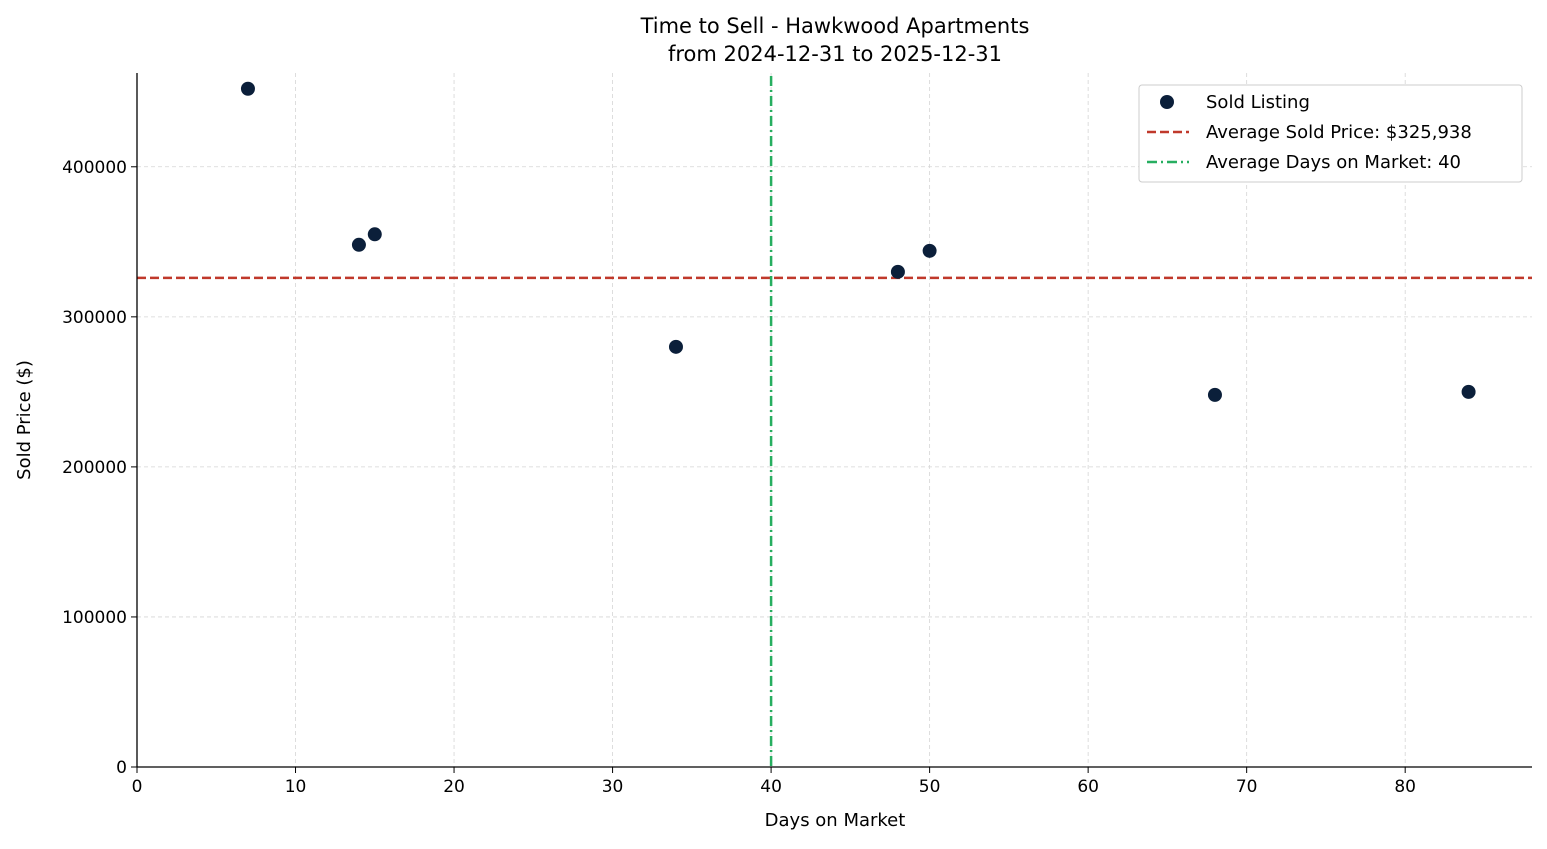  What do you see at coordinates (94, 318) in the screenshot?
I see `y-tick-label: 300000` at bounding box center [94, 318].